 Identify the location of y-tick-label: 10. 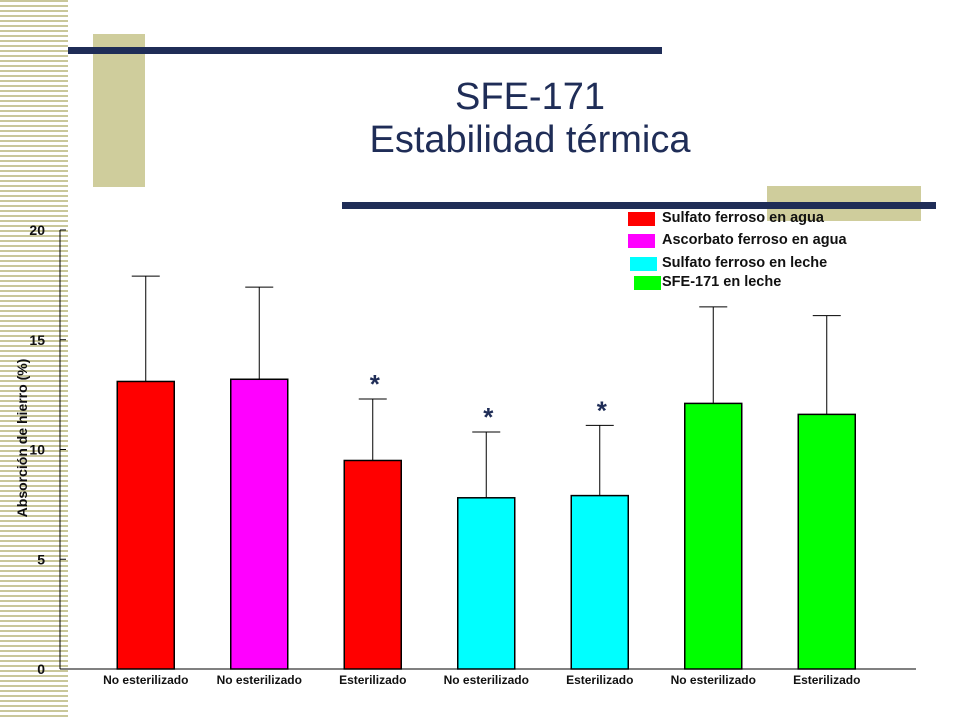
(37, 450).